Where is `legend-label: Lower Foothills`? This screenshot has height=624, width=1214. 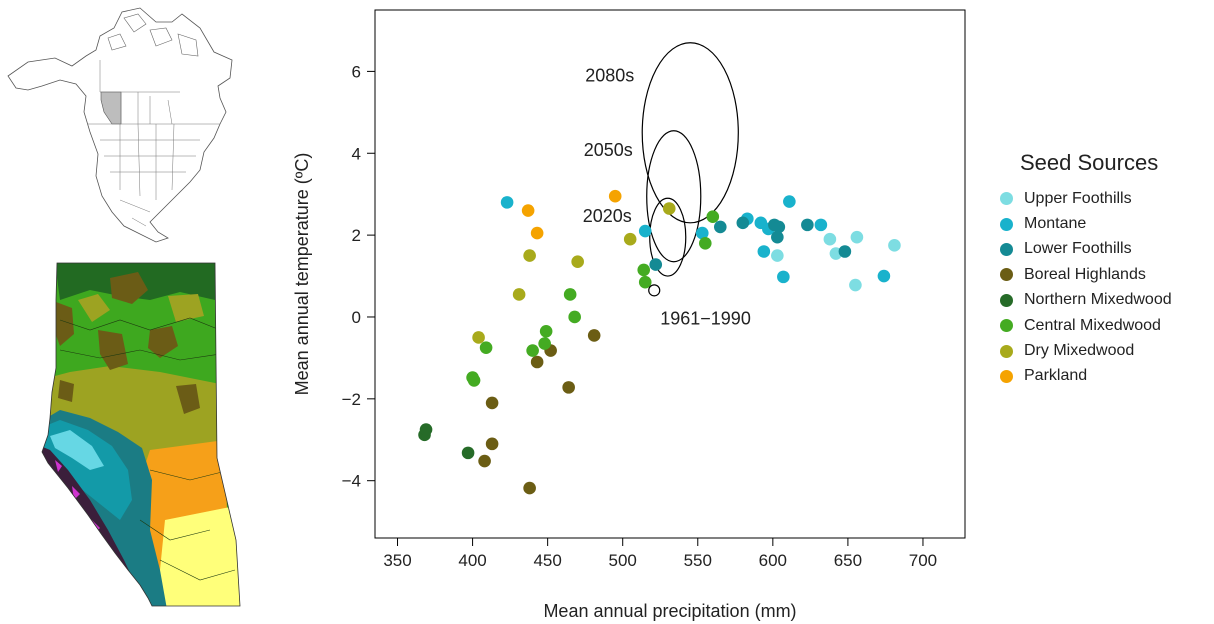 legend-label: Lower Foothills is located at coordinates (1078, 249).